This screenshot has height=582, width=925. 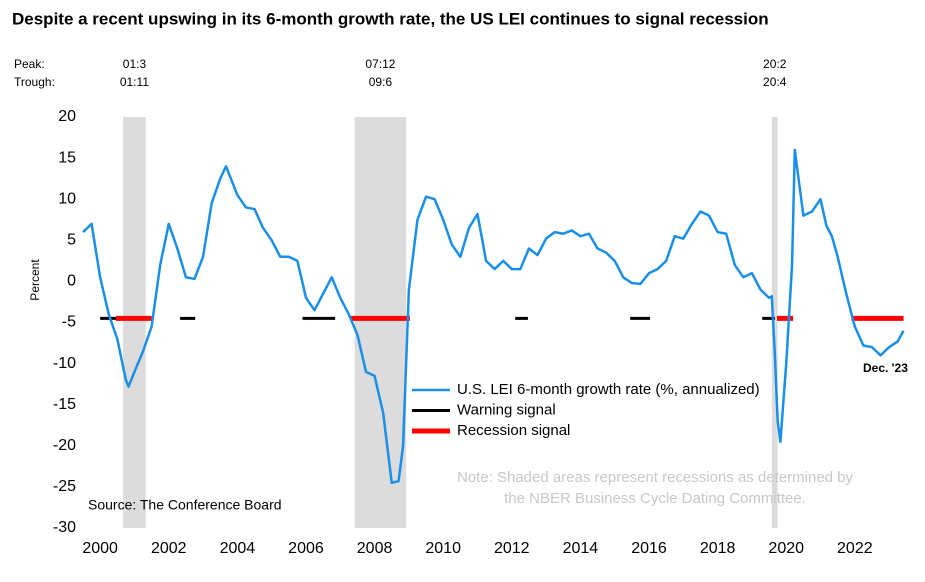 What do you see at coordinates (855, 548) in the screenshot?
I see `x-tick-label: 2022` at bounding box center [855, 548].